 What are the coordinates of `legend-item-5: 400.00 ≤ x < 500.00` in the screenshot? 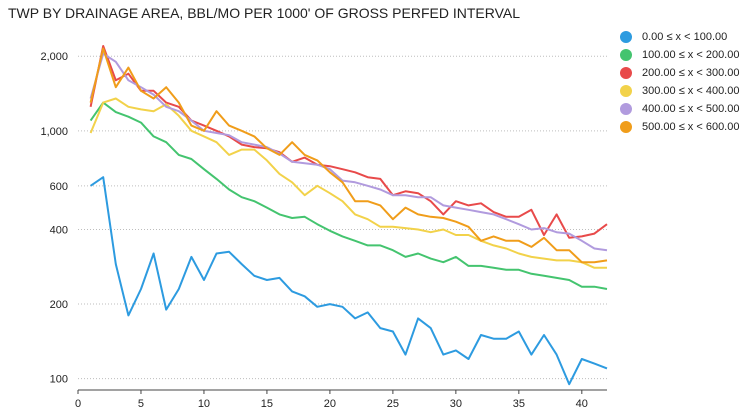 It's located at (679, 109).